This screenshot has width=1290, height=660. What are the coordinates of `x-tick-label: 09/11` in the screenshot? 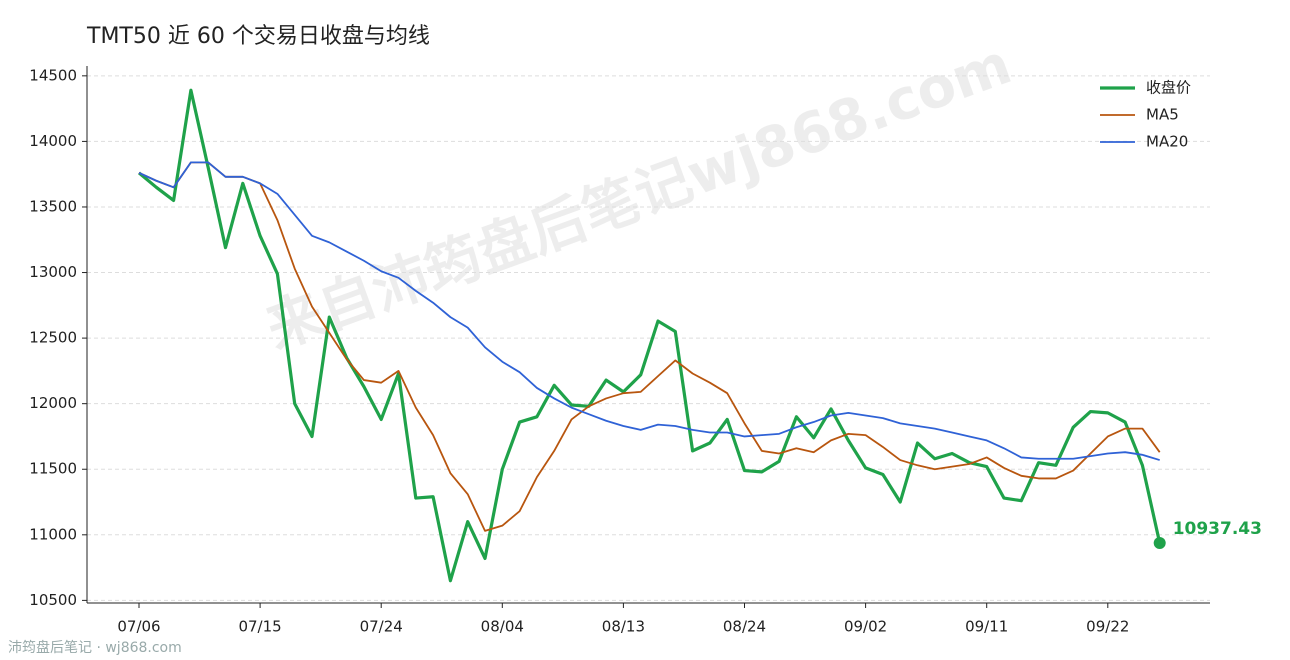 It's located at (986, 627).